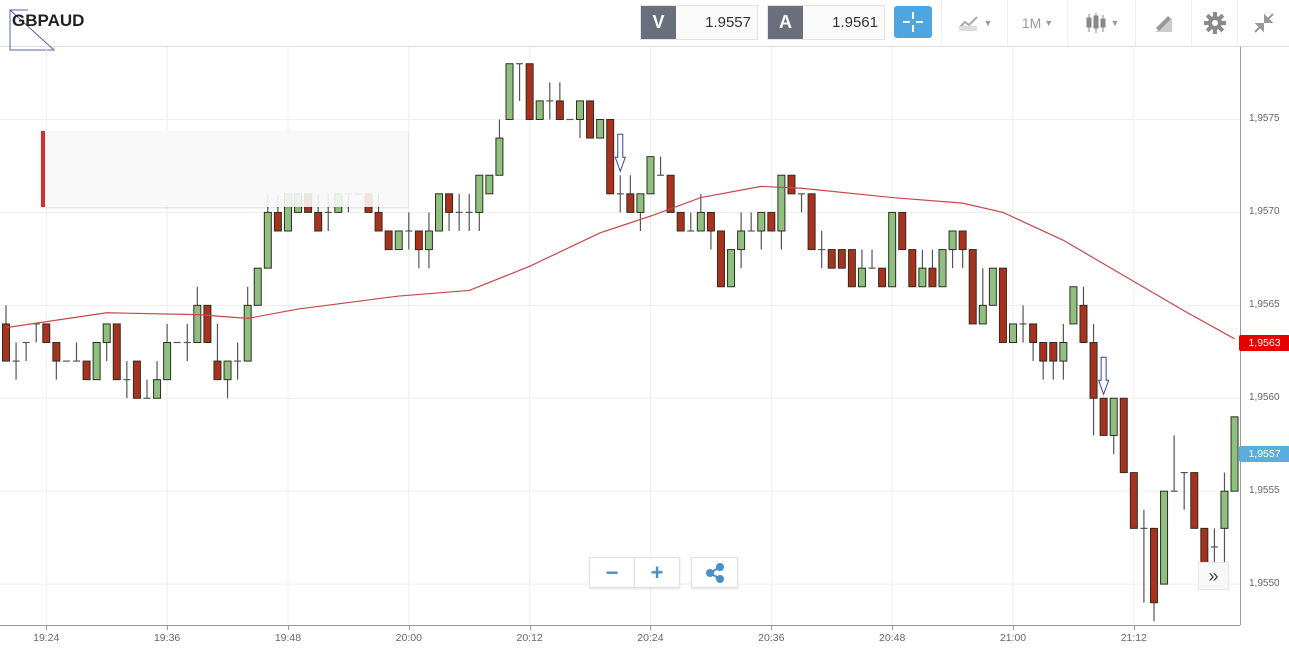  I want to click on draw-icon, so click(1163, 24).